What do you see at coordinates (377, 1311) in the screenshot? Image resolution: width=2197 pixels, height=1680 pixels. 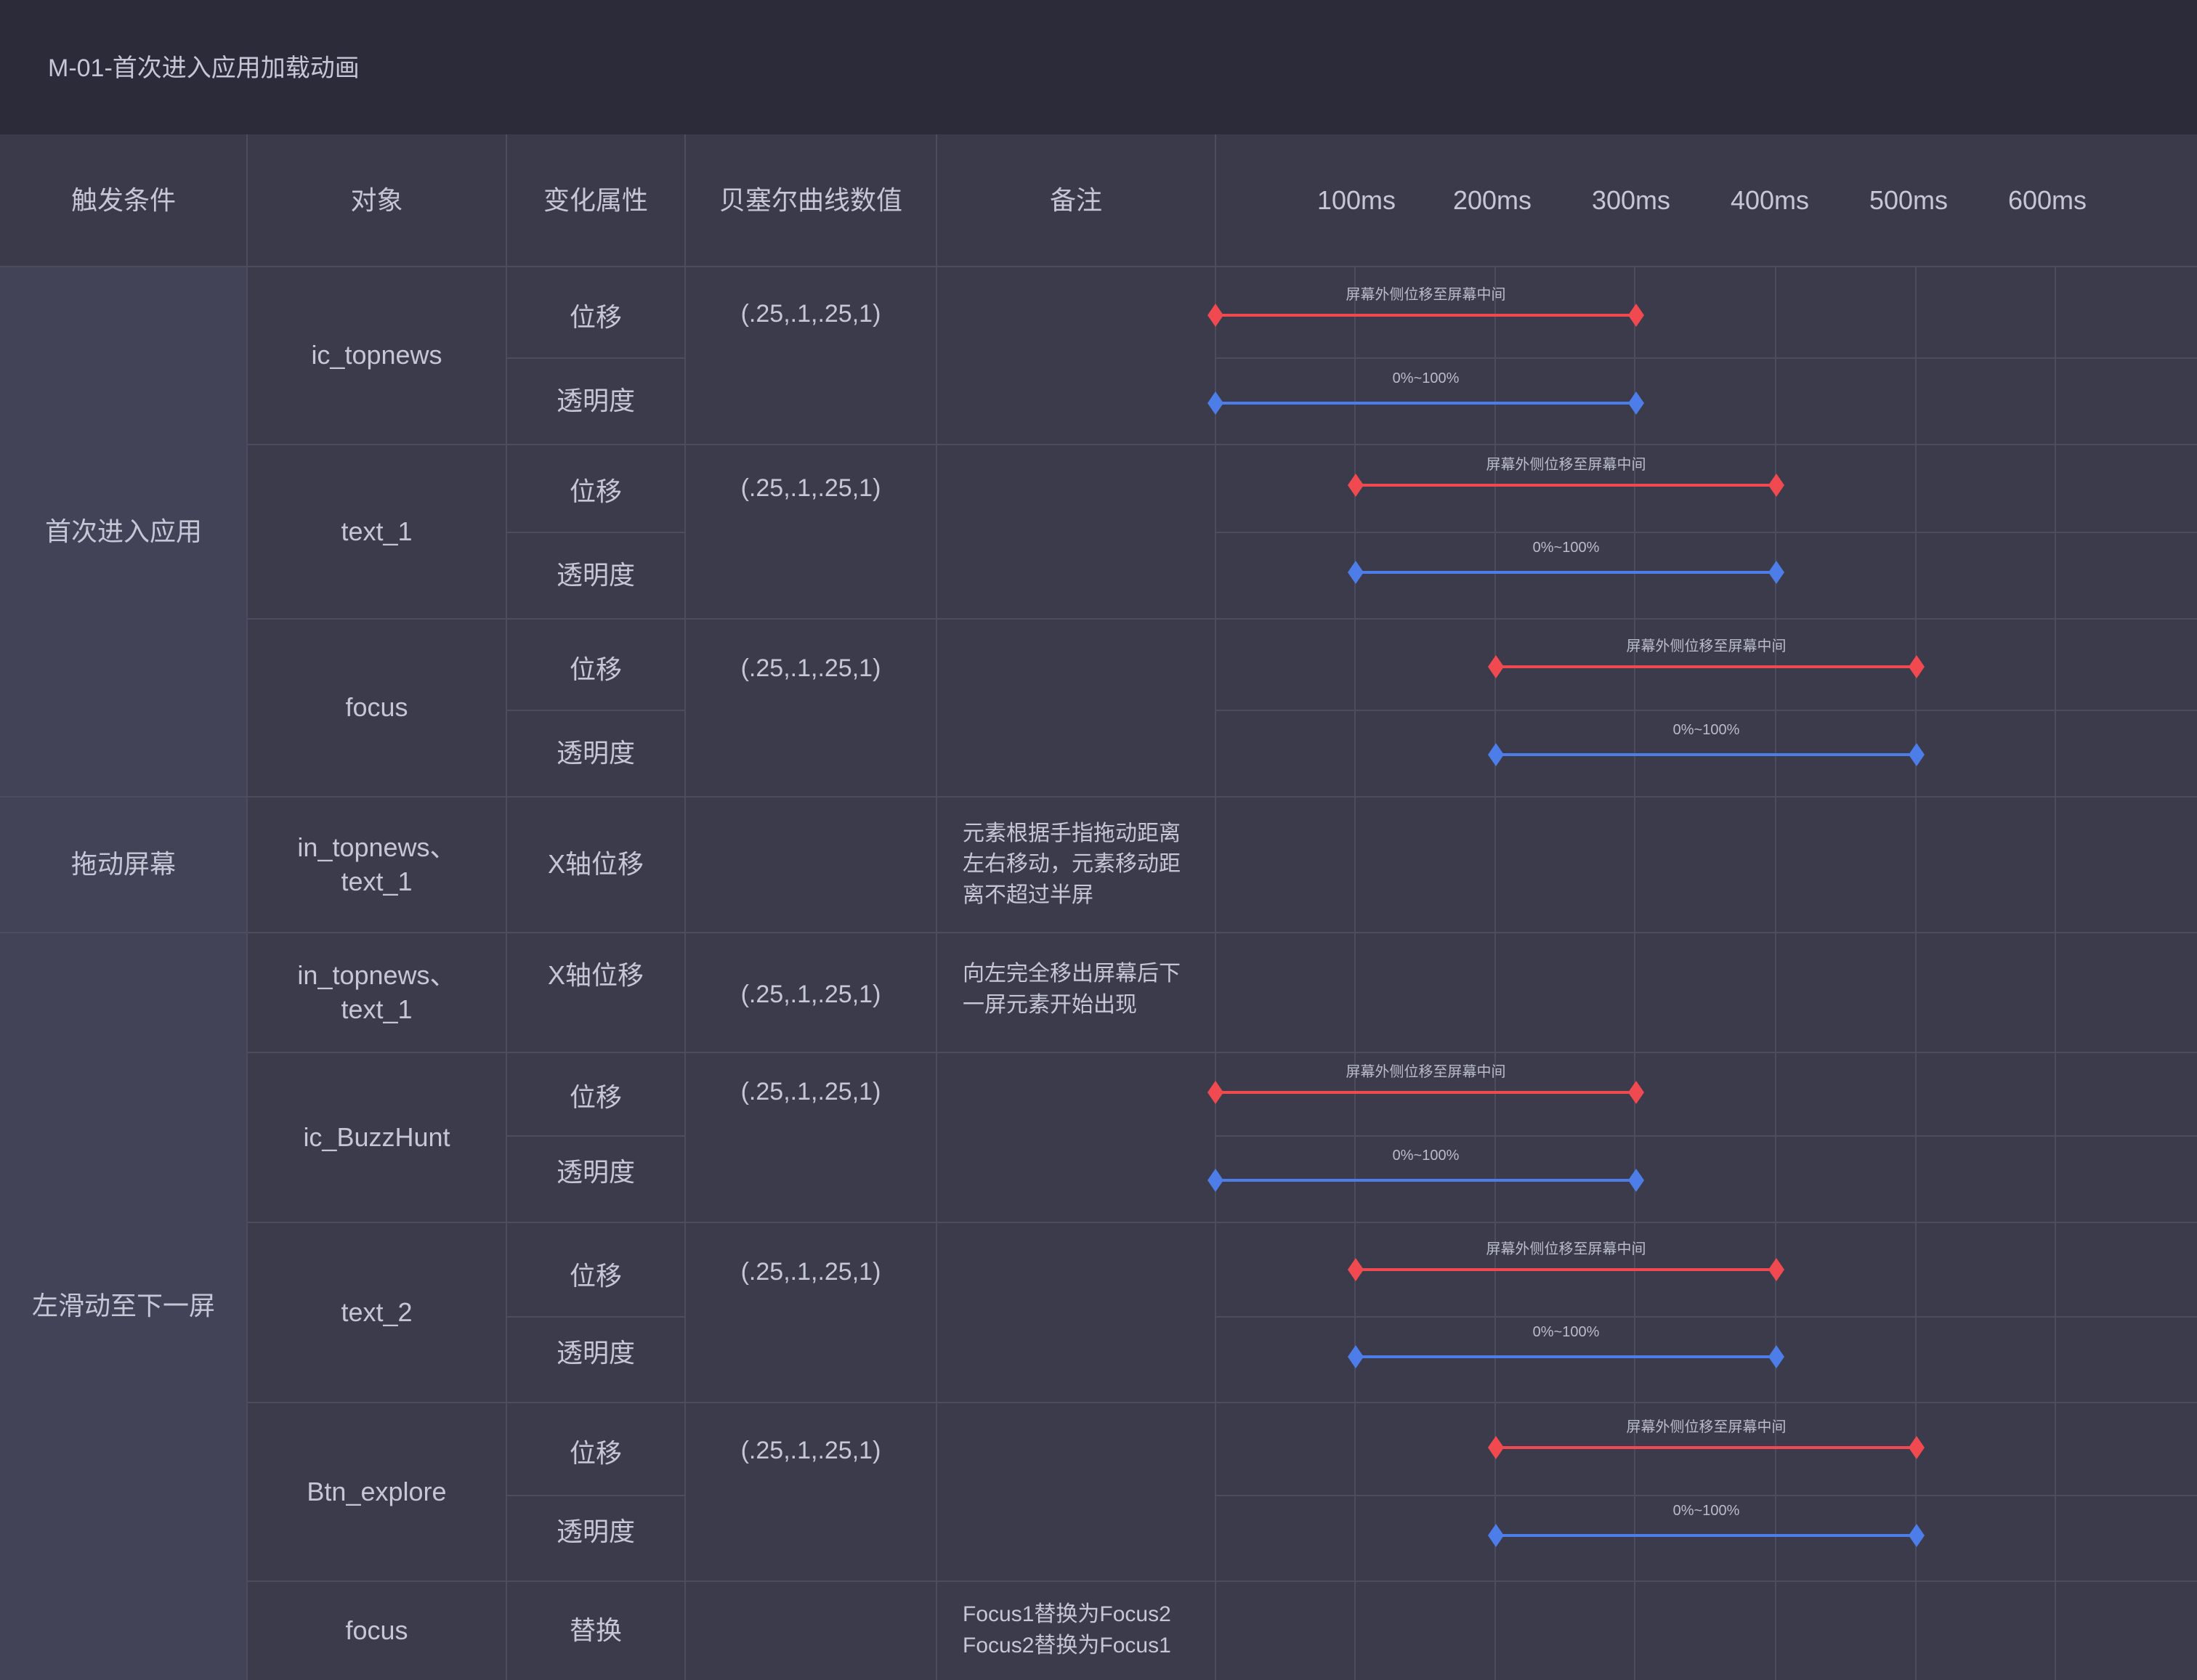 I see `object-text-2: text_2` at bounding box center [377, 1311].